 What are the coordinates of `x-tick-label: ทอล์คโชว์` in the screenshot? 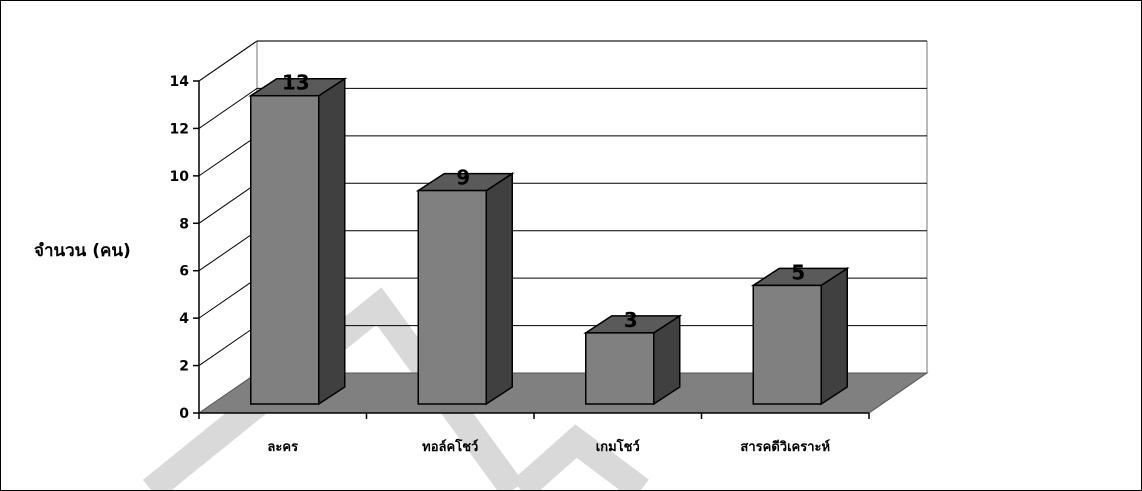 It's located at (450, 446).